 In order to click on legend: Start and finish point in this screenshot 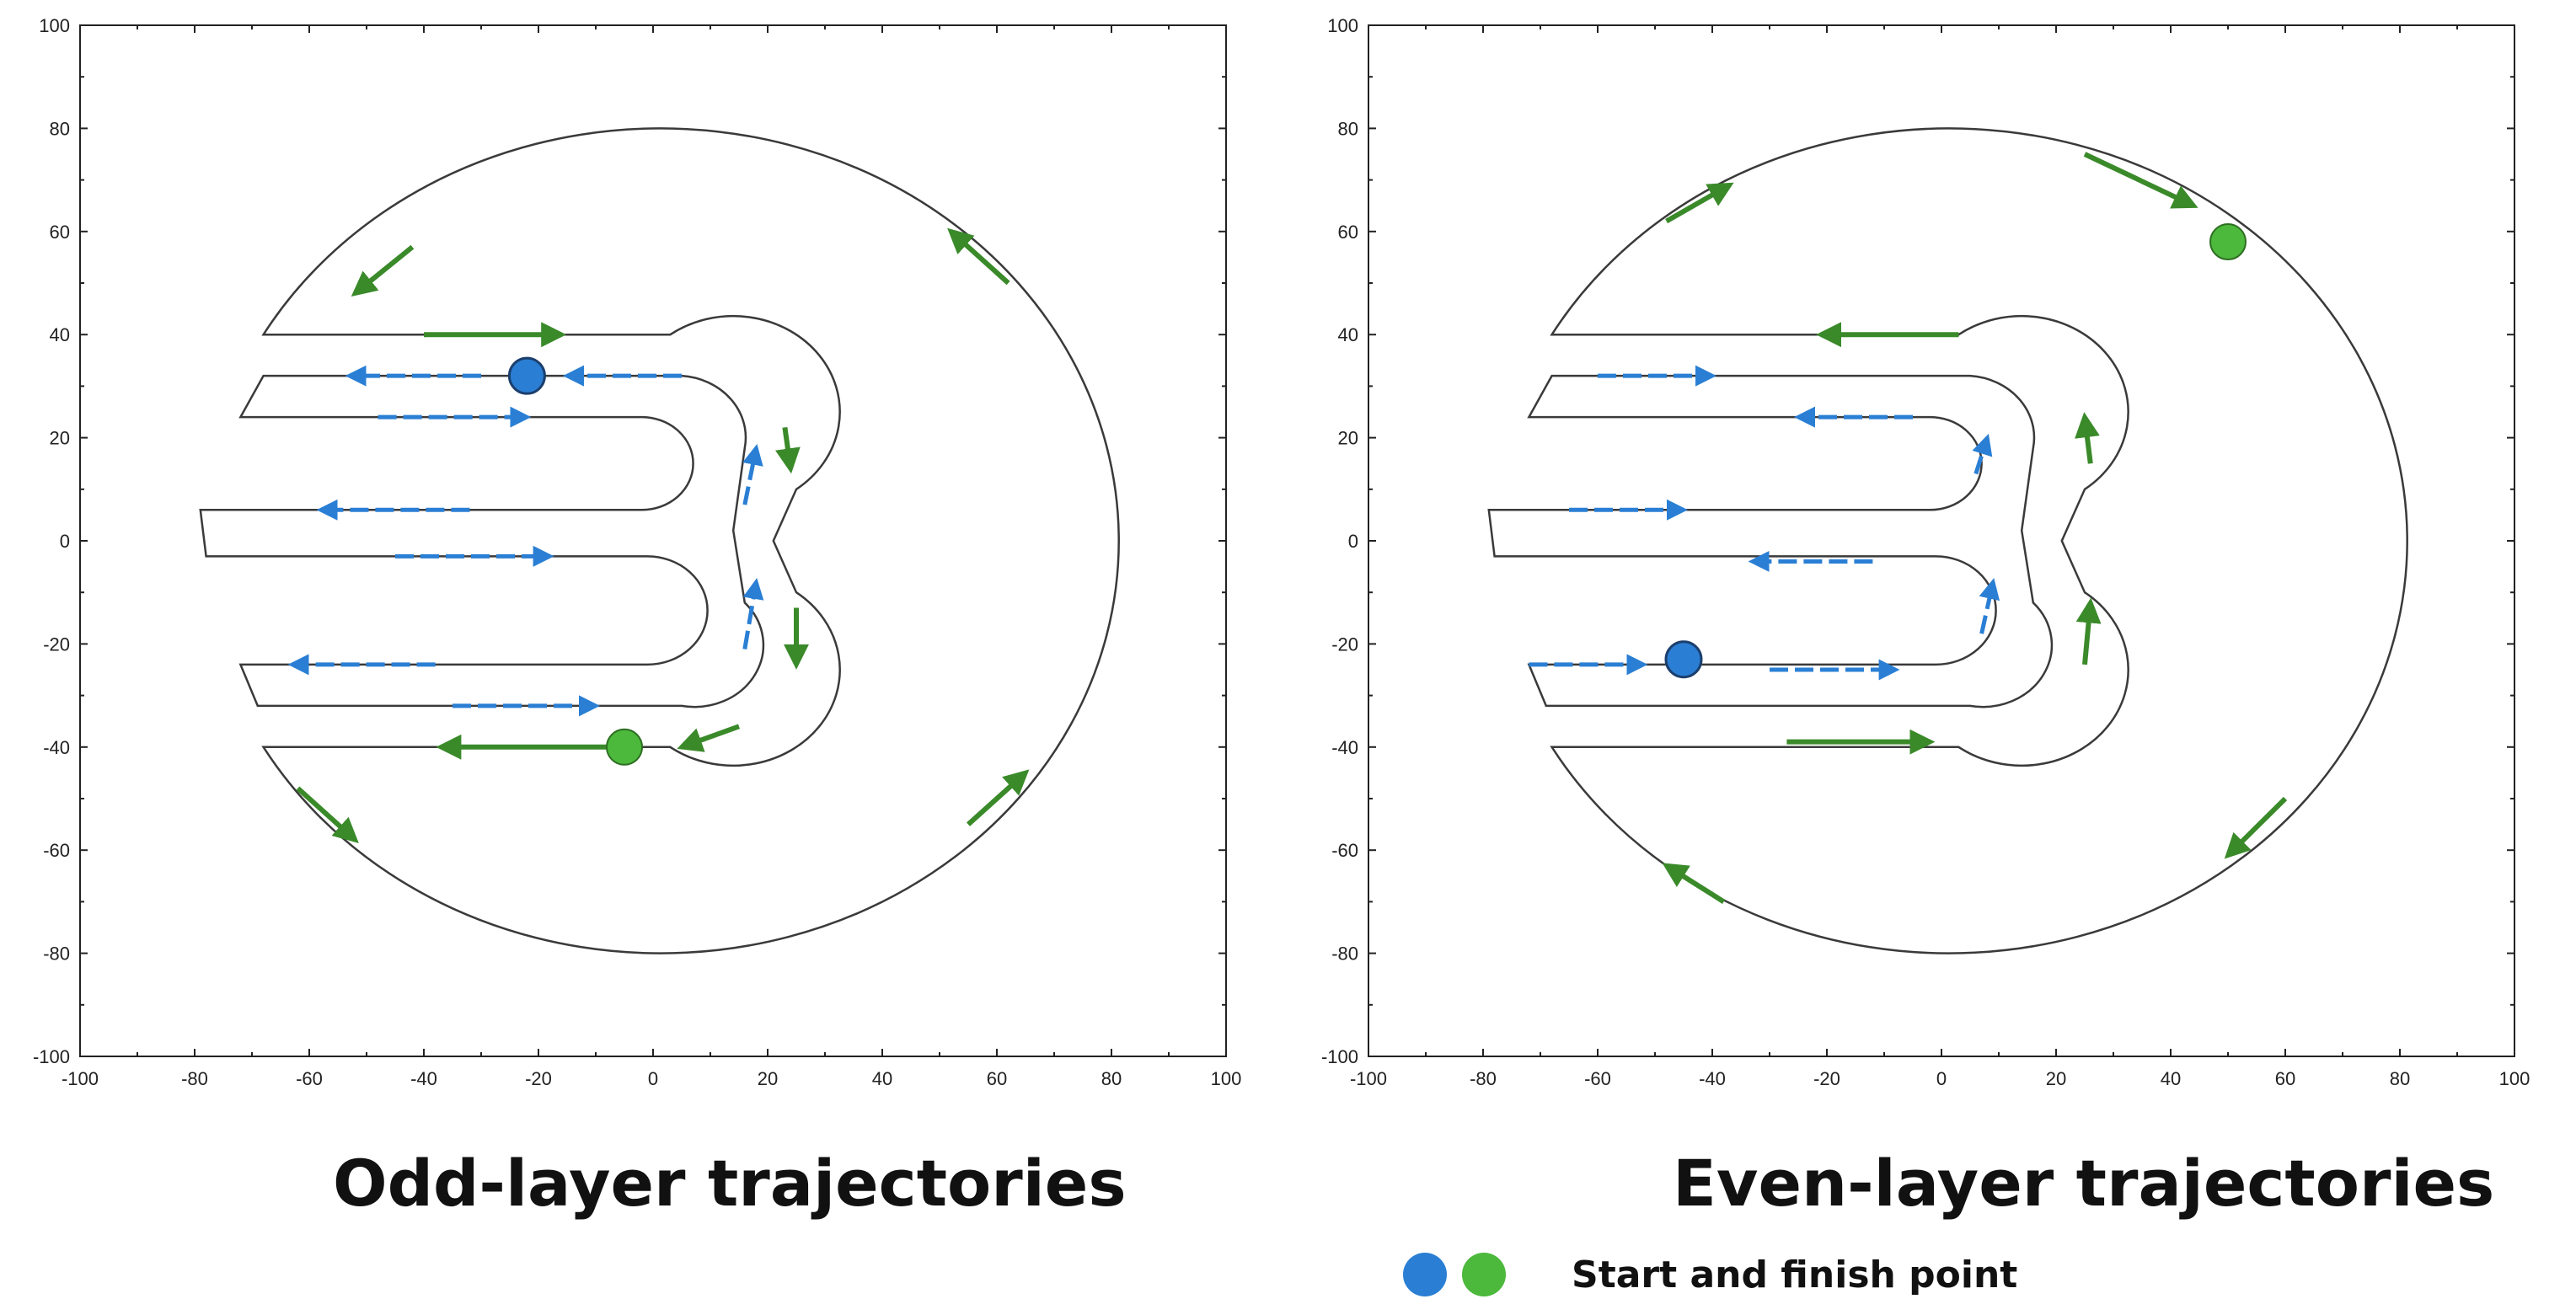, I will do `click(1710, 1274)`.